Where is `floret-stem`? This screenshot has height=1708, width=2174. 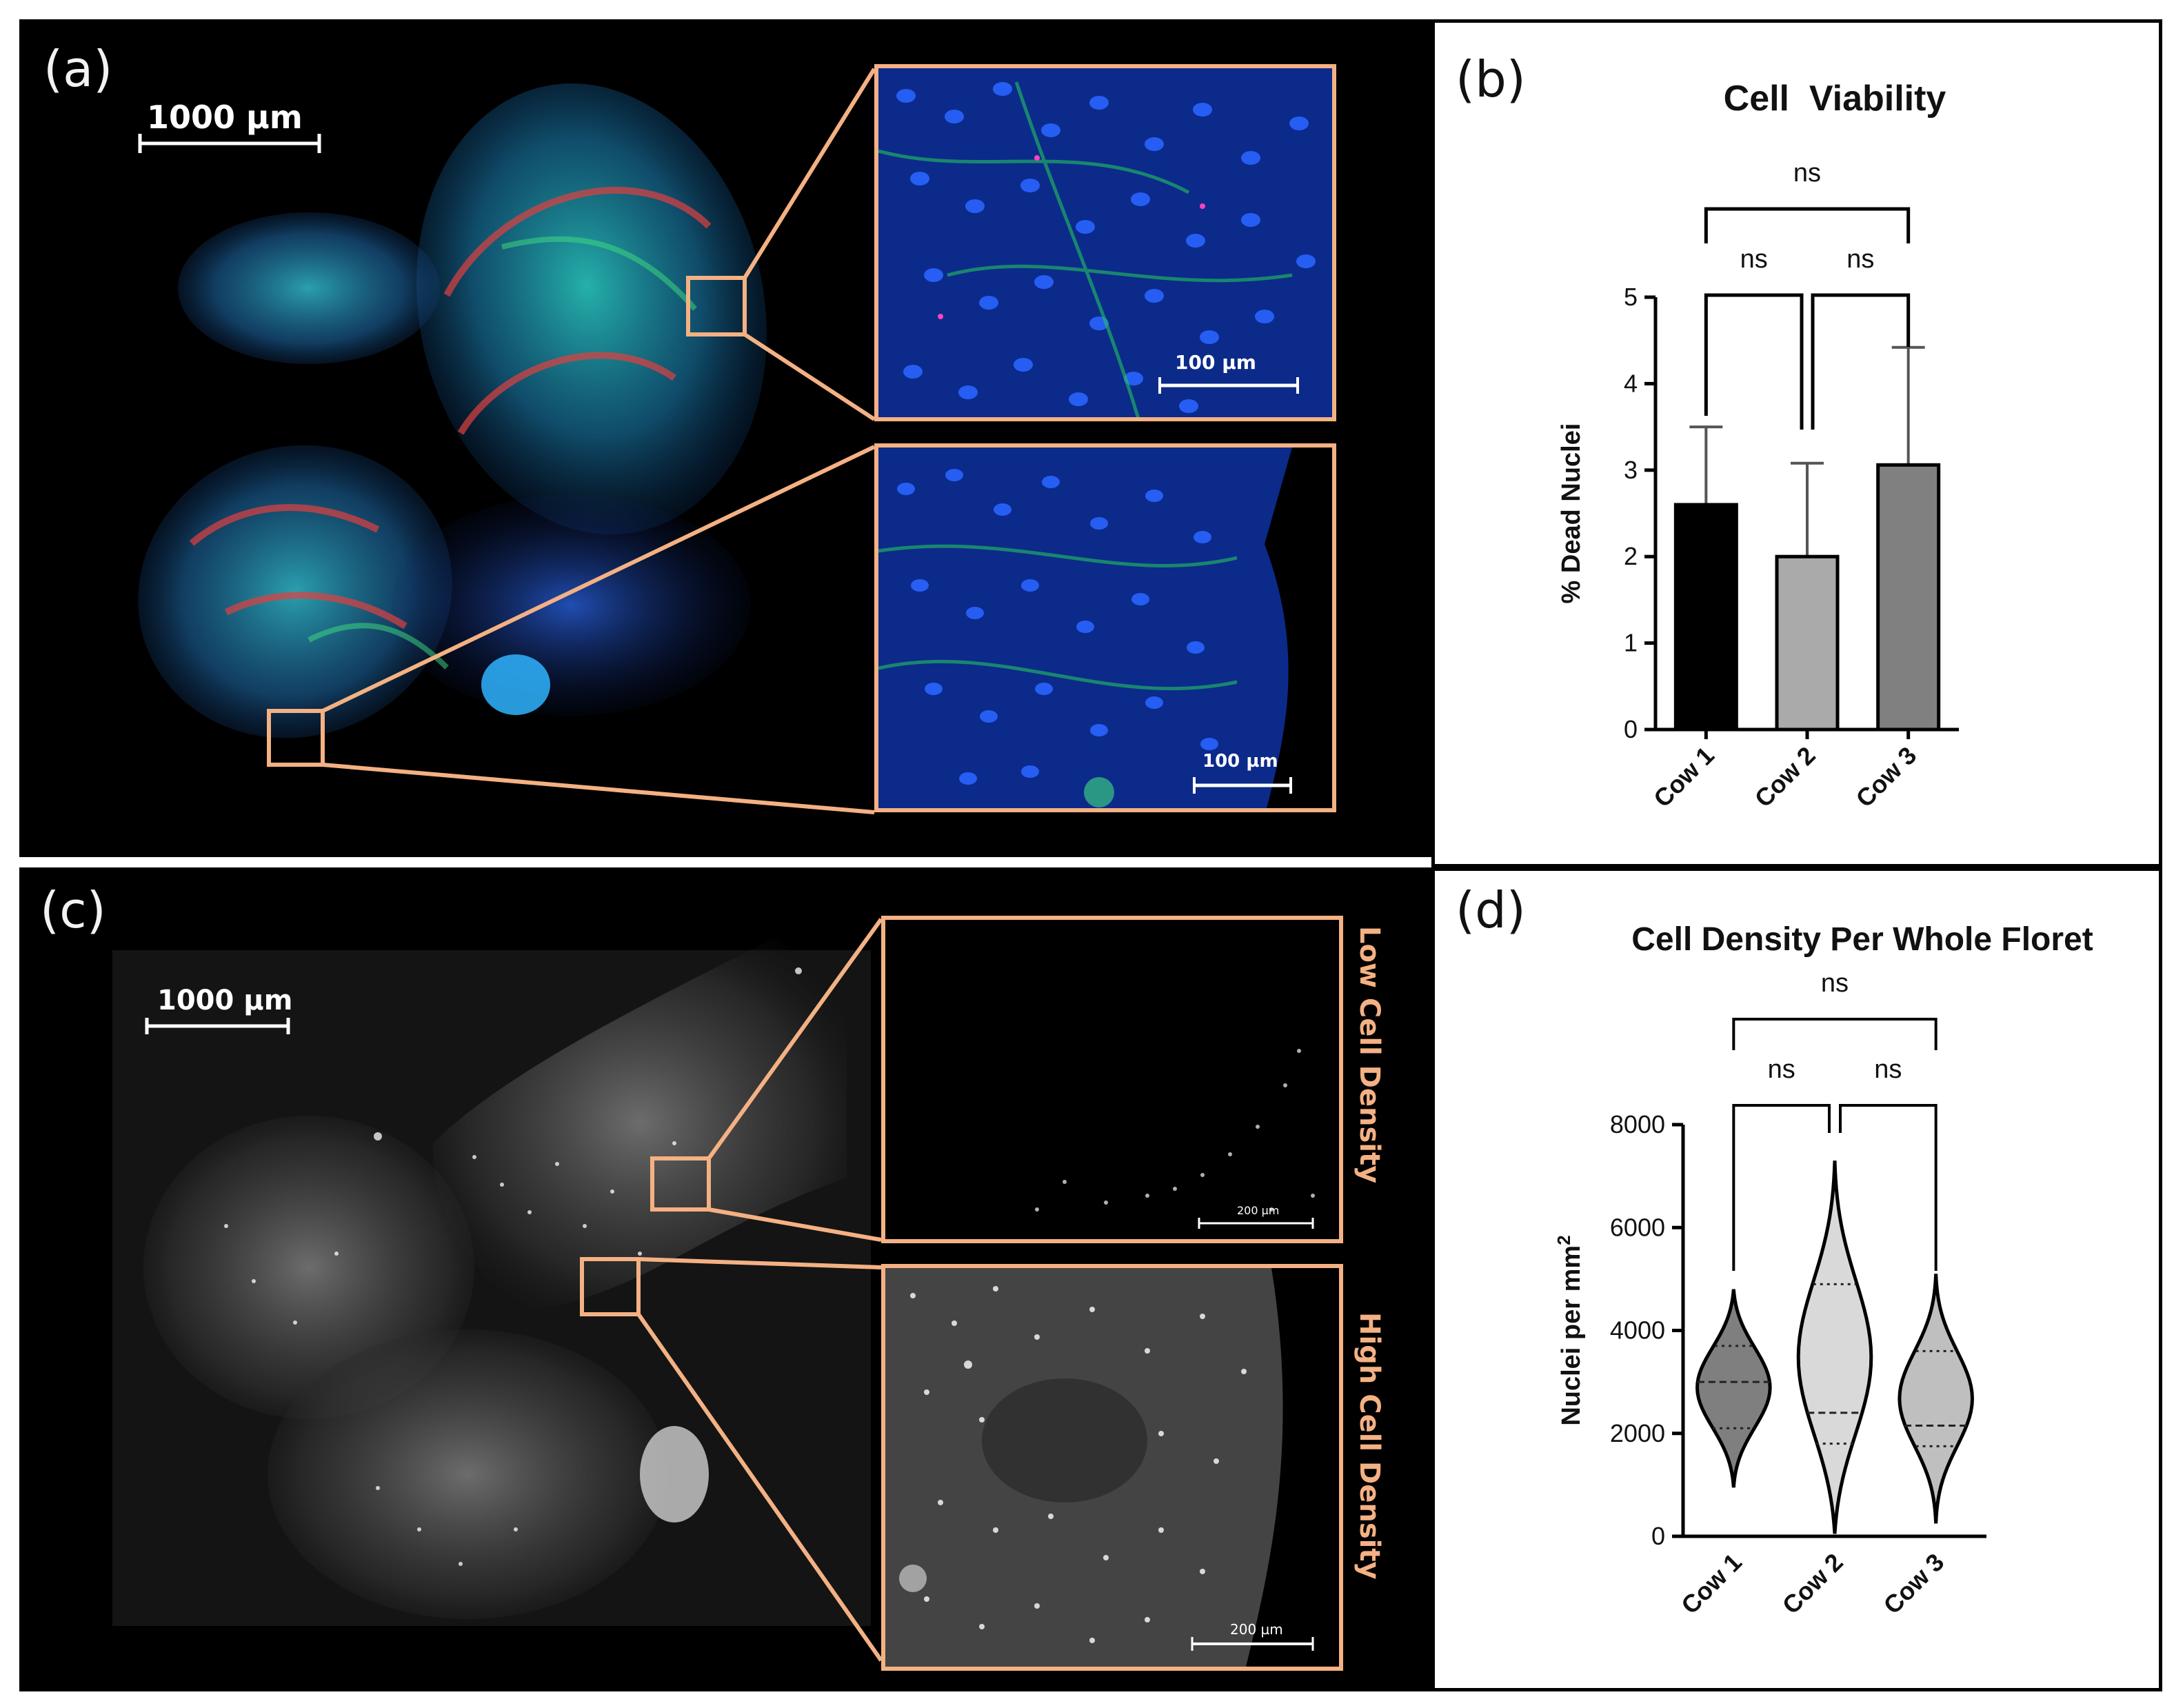 floret-stem is located at coordinates (571, 605).